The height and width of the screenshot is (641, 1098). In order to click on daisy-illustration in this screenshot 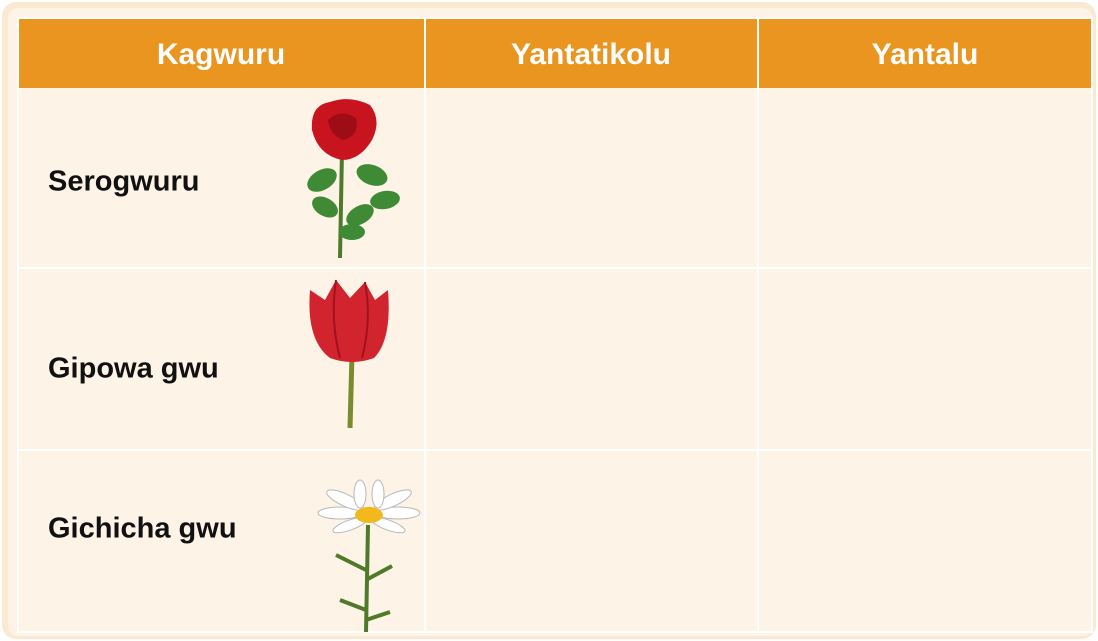, I will do `click(369, 556)`.